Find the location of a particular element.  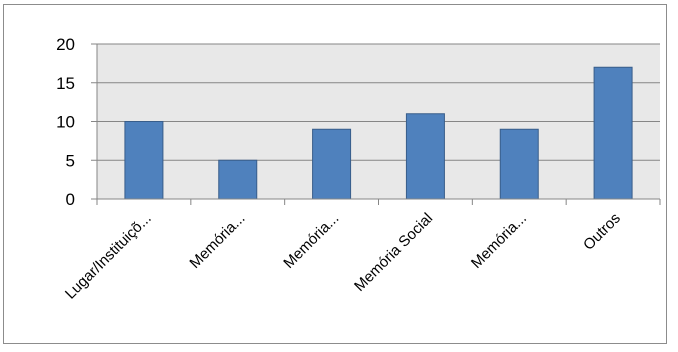

y-tick-label: 0 is located at coordinates (70, 199).